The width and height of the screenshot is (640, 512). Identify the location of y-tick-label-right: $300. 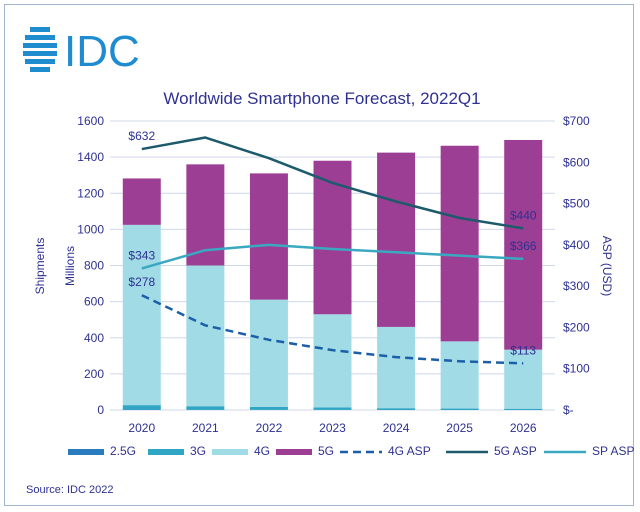
(576, 286).